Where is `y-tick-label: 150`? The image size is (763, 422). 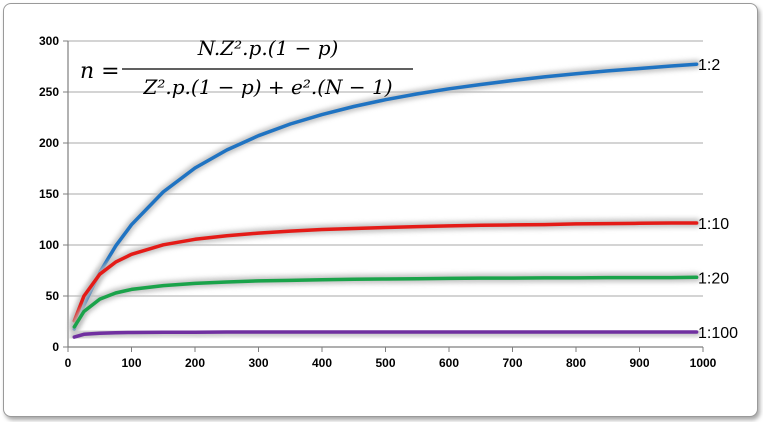 y-tick-label: 150 is located at coordinates (49, 194).